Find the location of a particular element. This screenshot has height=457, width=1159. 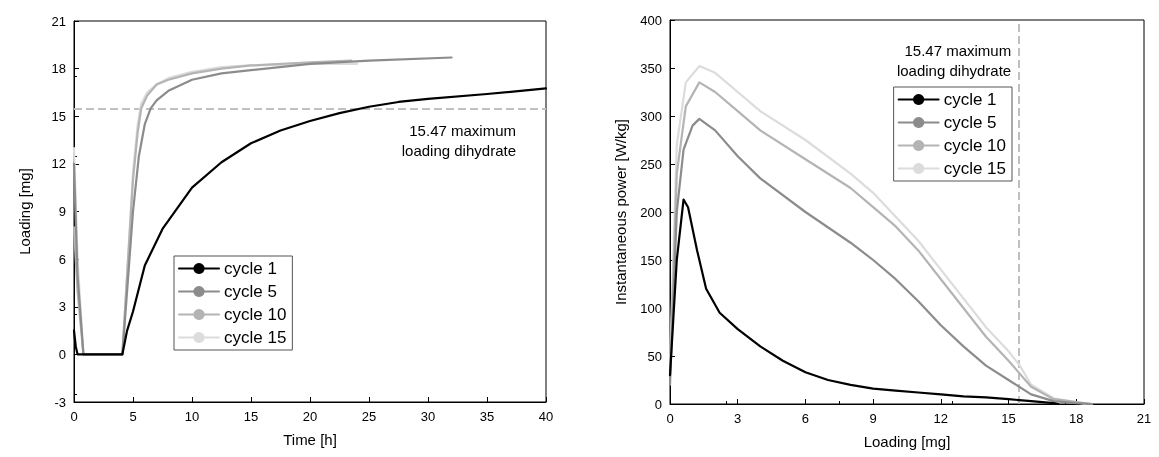

y-tick-label: 21 is located at coordinates (58, 21).